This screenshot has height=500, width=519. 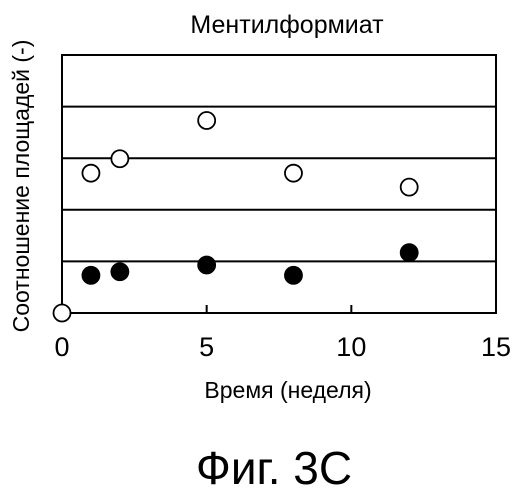 What do you see at coordinates (274, 468) in the screenshot?
I see `figure-caption: Фиг. 3С` at bounding box center [274, 468].